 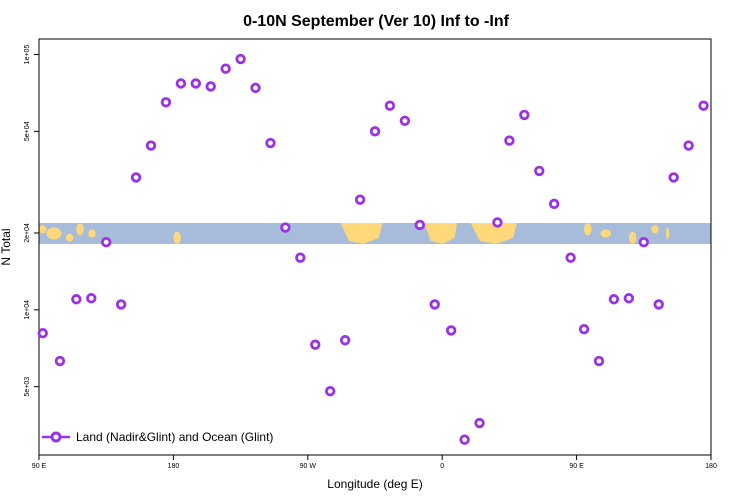 I want to click on legend-entry-label: Land (Nadir&Glint) and Ocean (Glint), so click(x=174, y=437).